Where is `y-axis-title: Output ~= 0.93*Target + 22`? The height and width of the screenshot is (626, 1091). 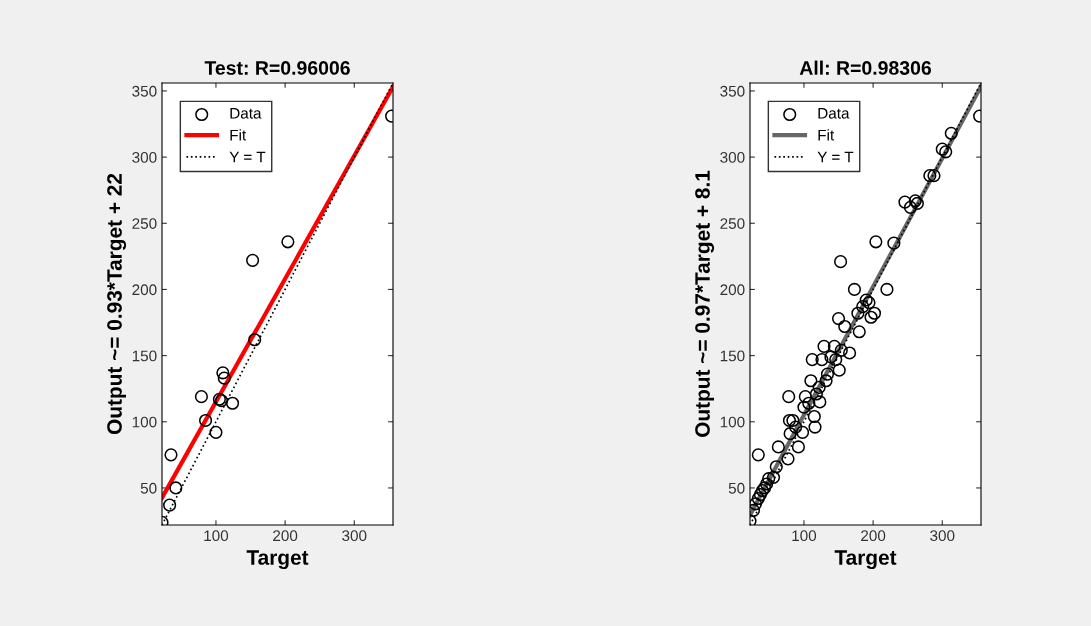
y-axis-title: Output ~= 0.93*Target + 22 is located at coordinates (117, 304).